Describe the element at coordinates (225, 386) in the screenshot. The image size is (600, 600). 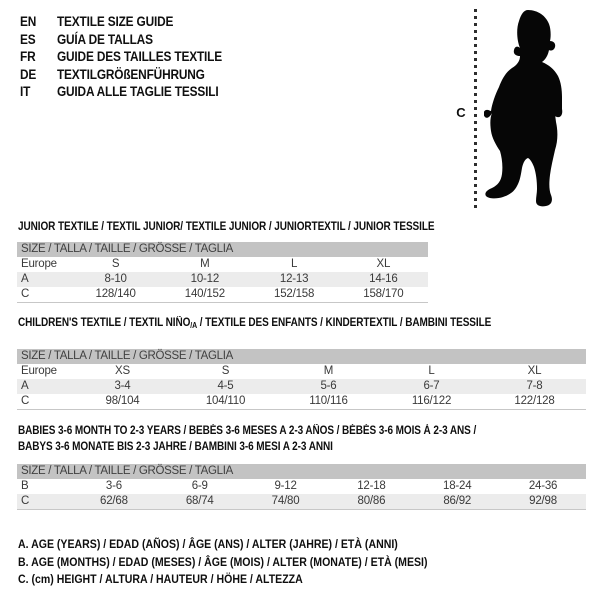
I see `age-cell: 4-5` at that location.